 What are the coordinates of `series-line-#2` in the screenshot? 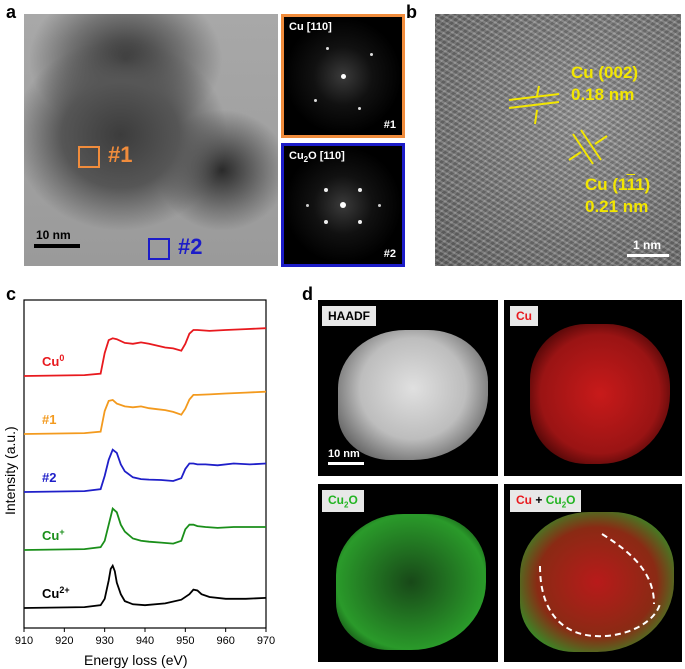 It's located at (145, 470).